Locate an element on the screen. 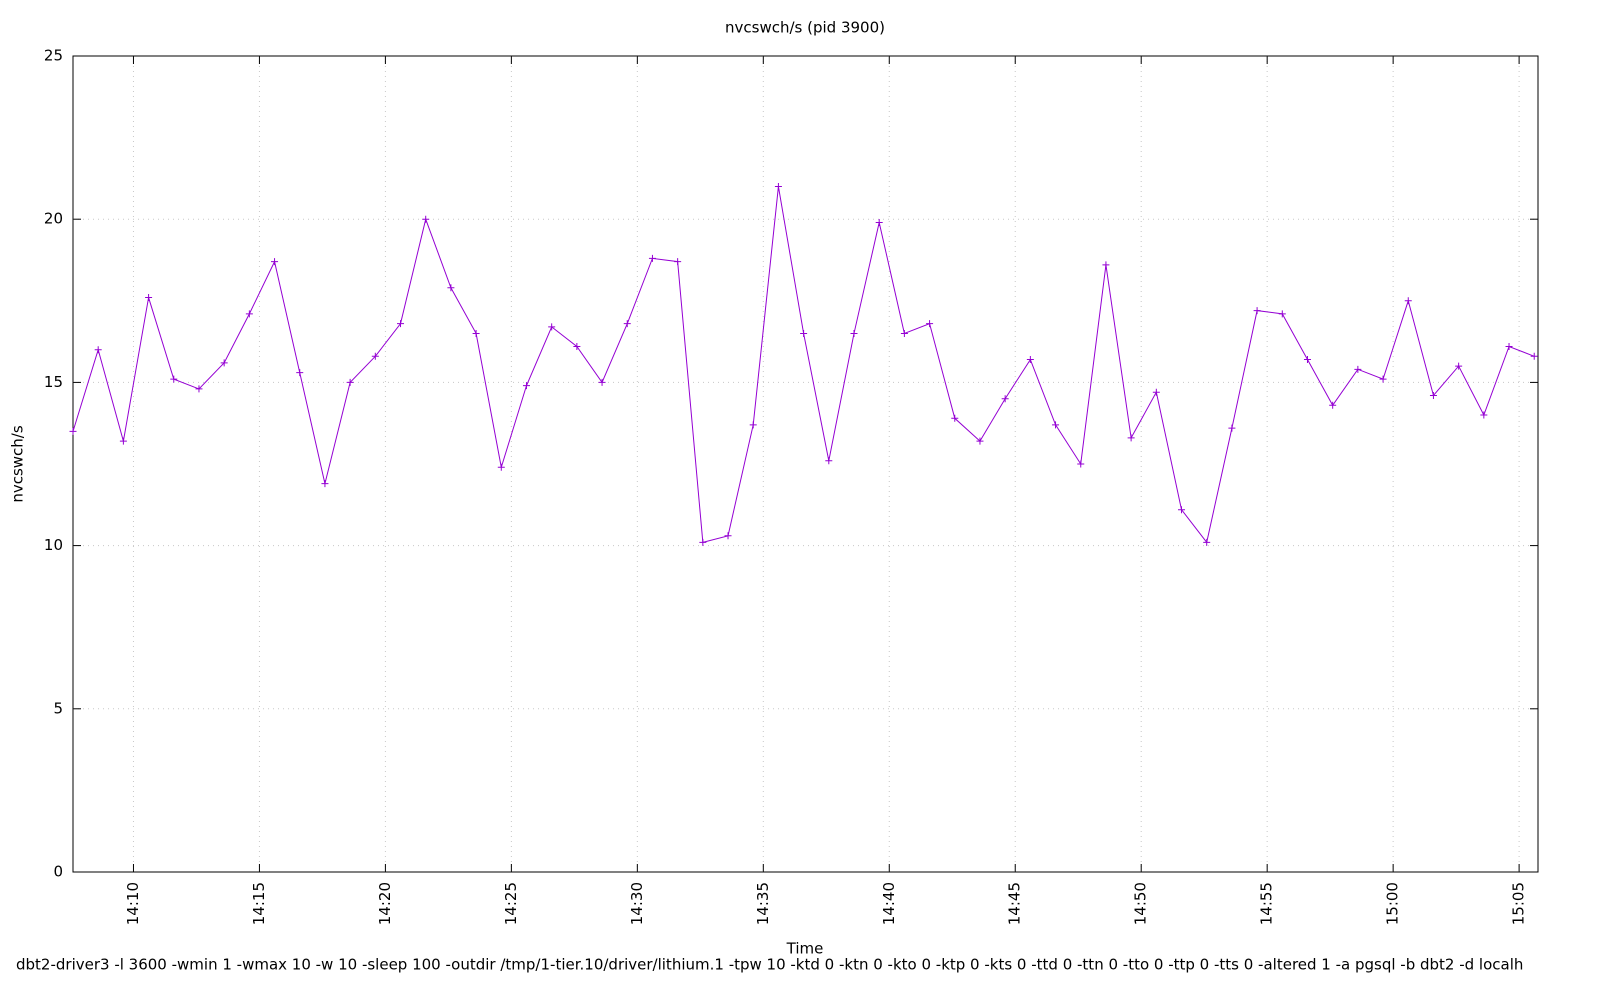 The image size is (1600, 1000). x-tick-label: 14:35 is located at coordinates (763, 903).